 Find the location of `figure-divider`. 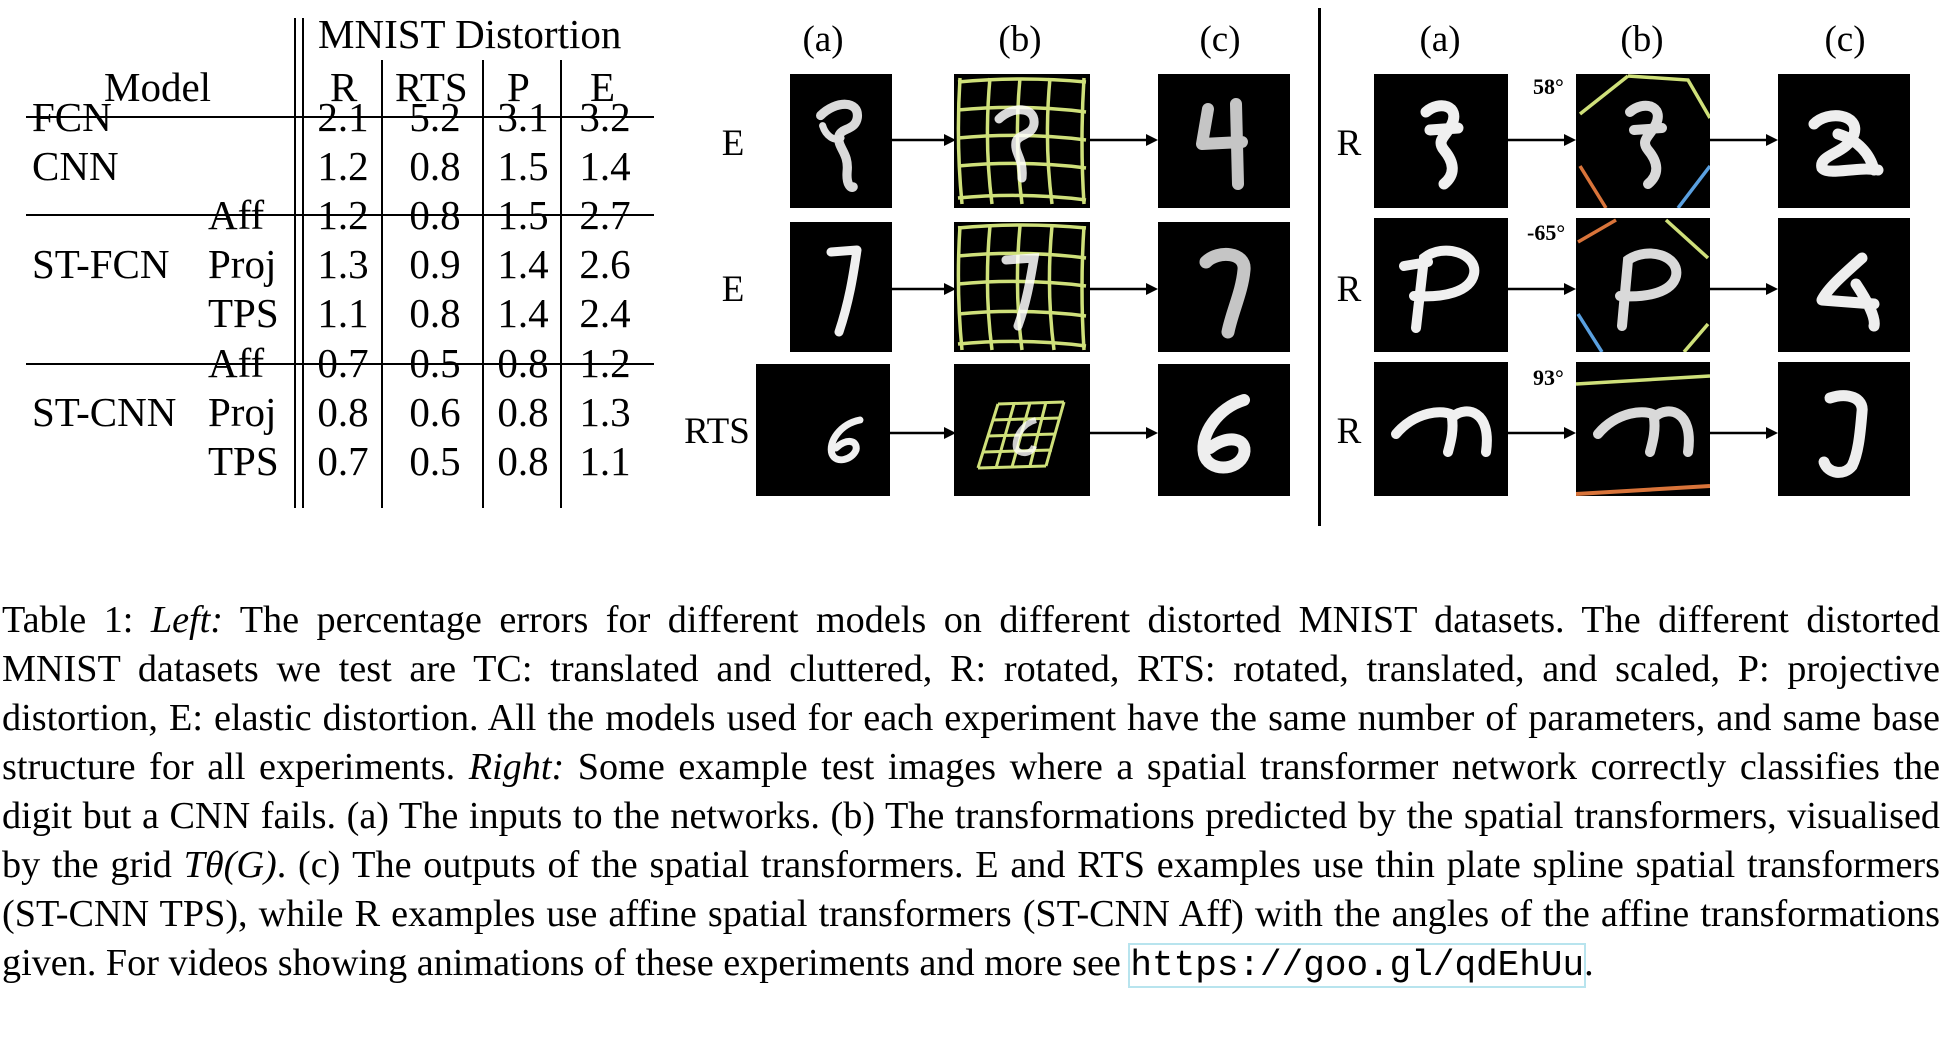

figure-divider is located at coordinates (1319, 267).